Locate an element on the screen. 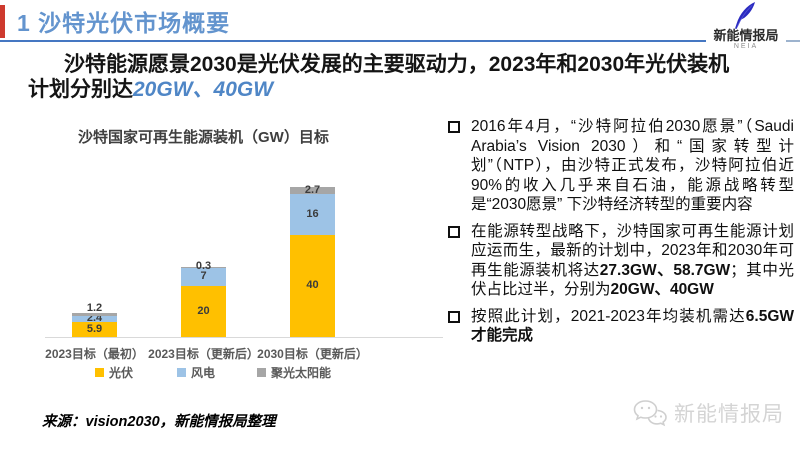  title-accent-bar is located at coordinates (2, 21).